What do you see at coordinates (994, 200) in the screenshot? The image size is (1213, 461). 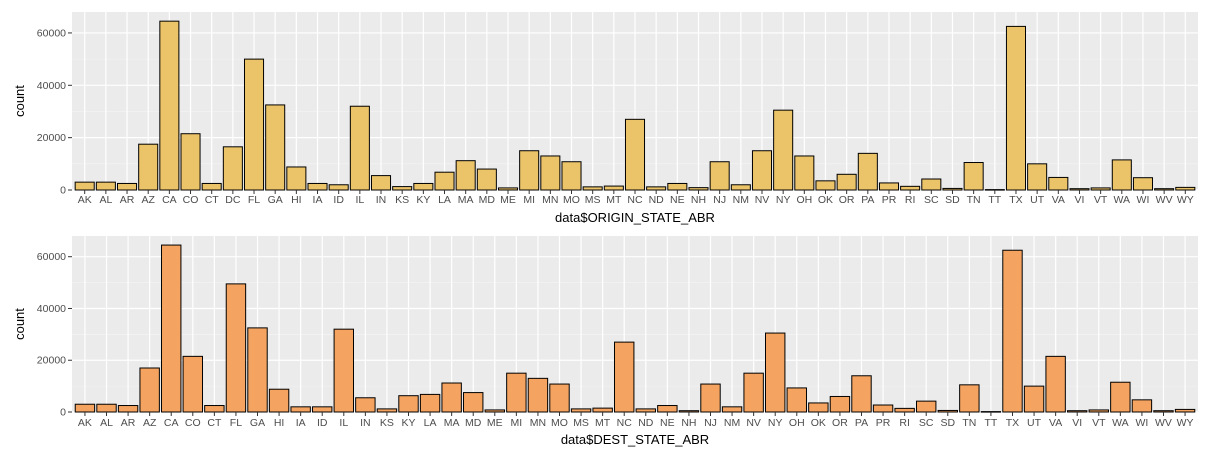 I see `x-tick-label: TT` at bounding box center [994, 200].